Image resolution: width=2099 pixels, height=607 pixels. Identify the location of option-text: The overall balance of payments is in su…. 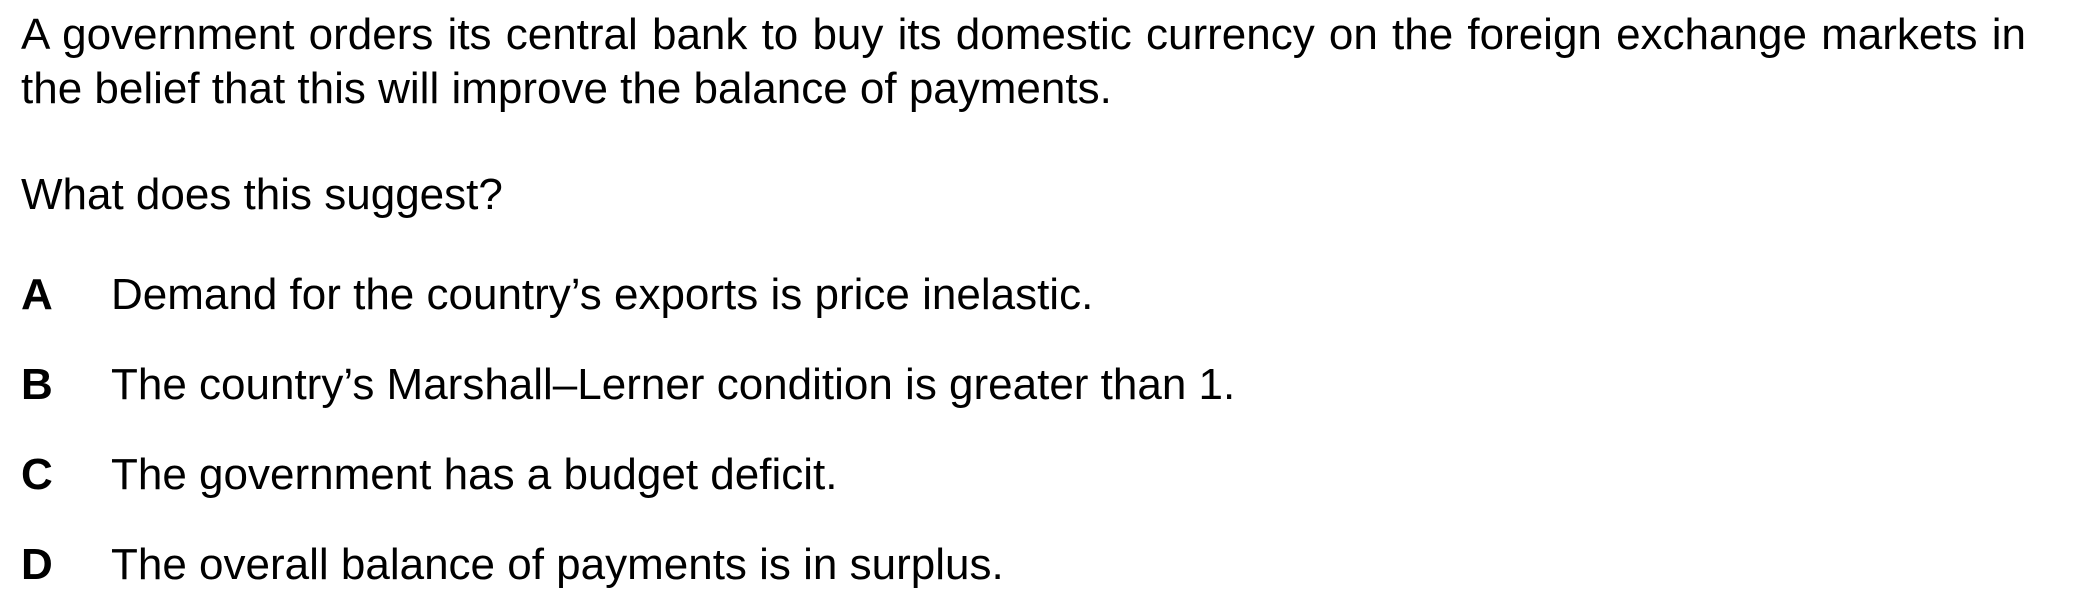
(557, 564).